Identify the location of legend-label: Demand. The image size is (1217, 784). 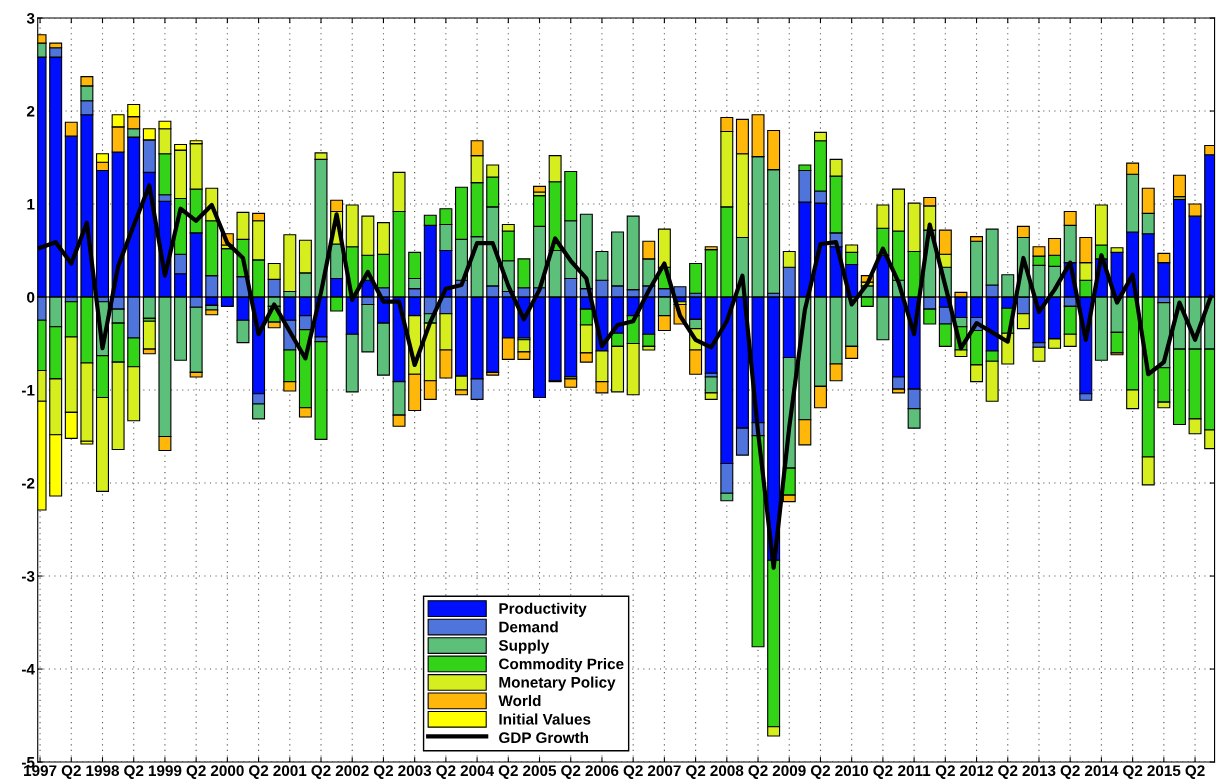
(528, 627).